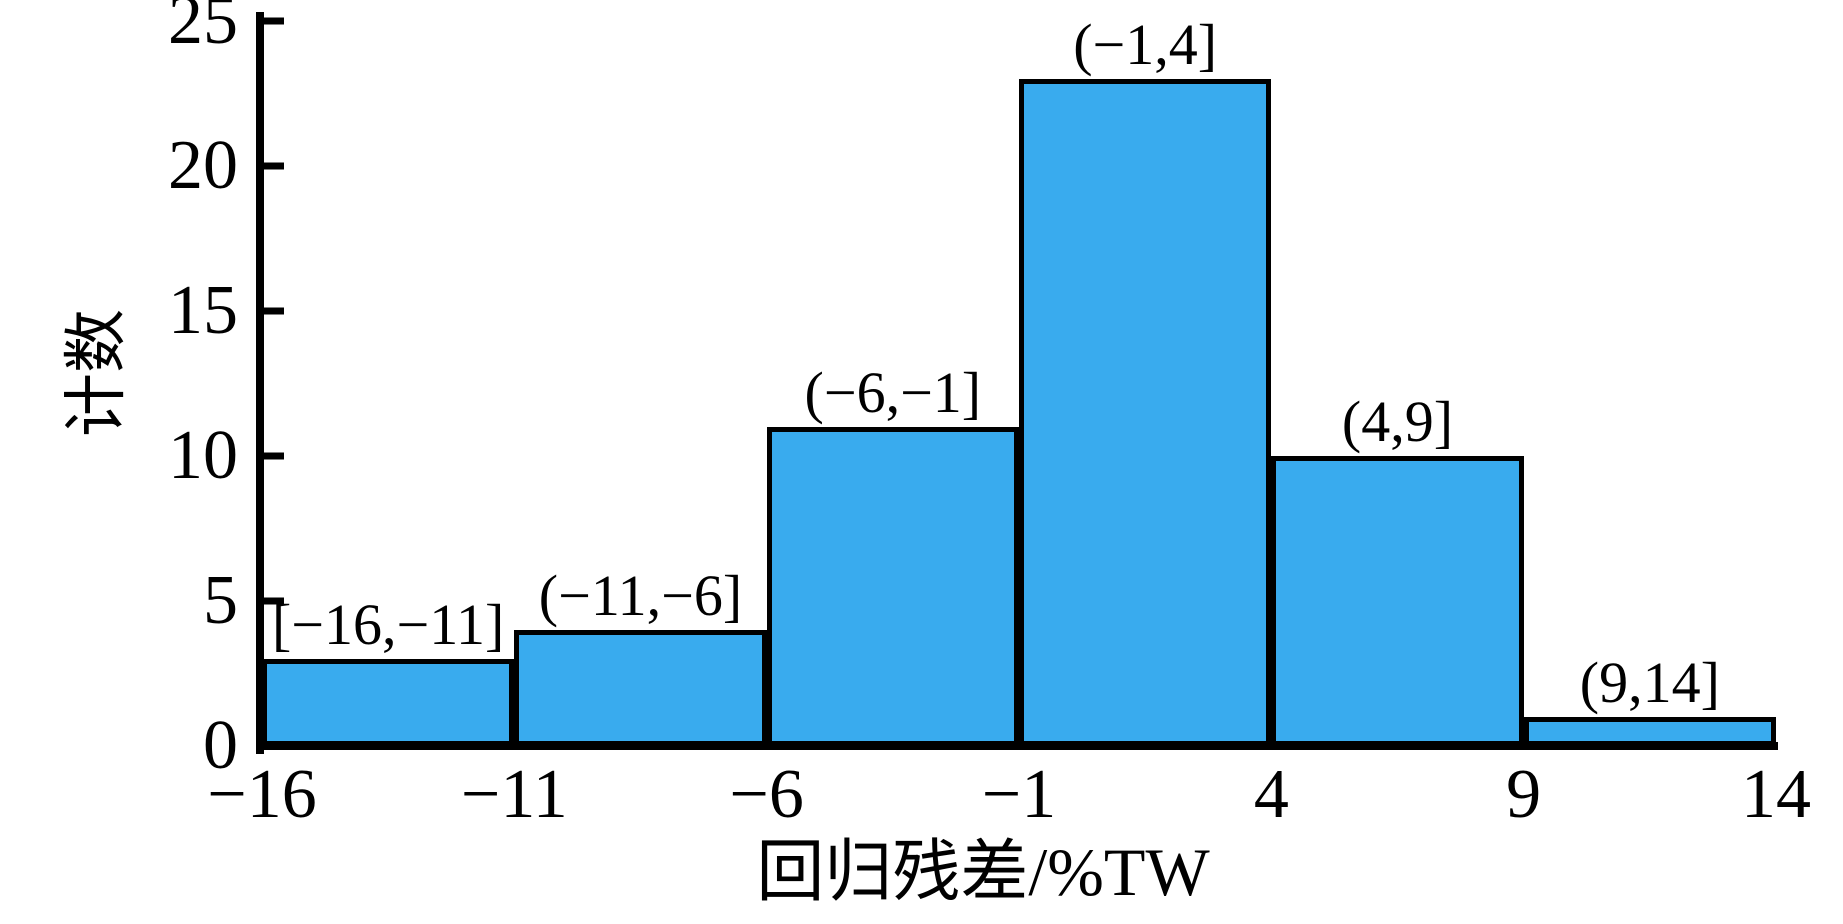  I want to click on x-tick-label: −6, so click(766, 794).